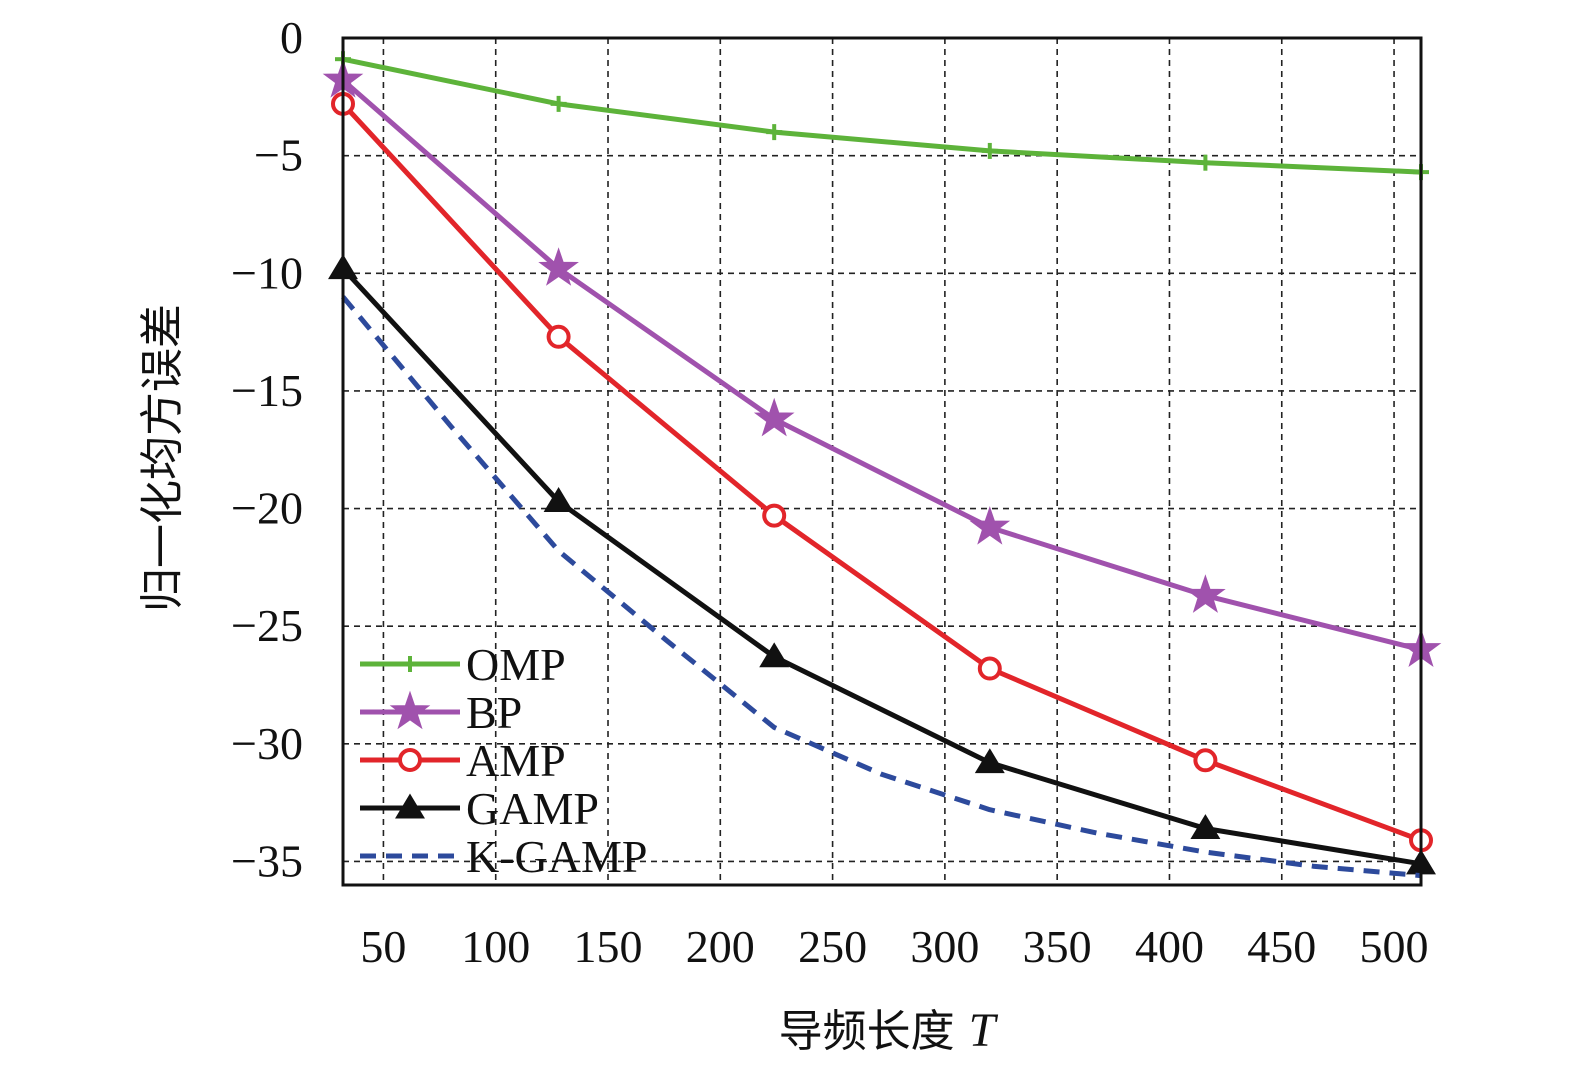 Image resolution: width=1575 pixels, height=1075 pixels. Describe the element at coordinates (162, 458) in the screenshot. I see `y-axis-title: 归一化均方误差` at that location.